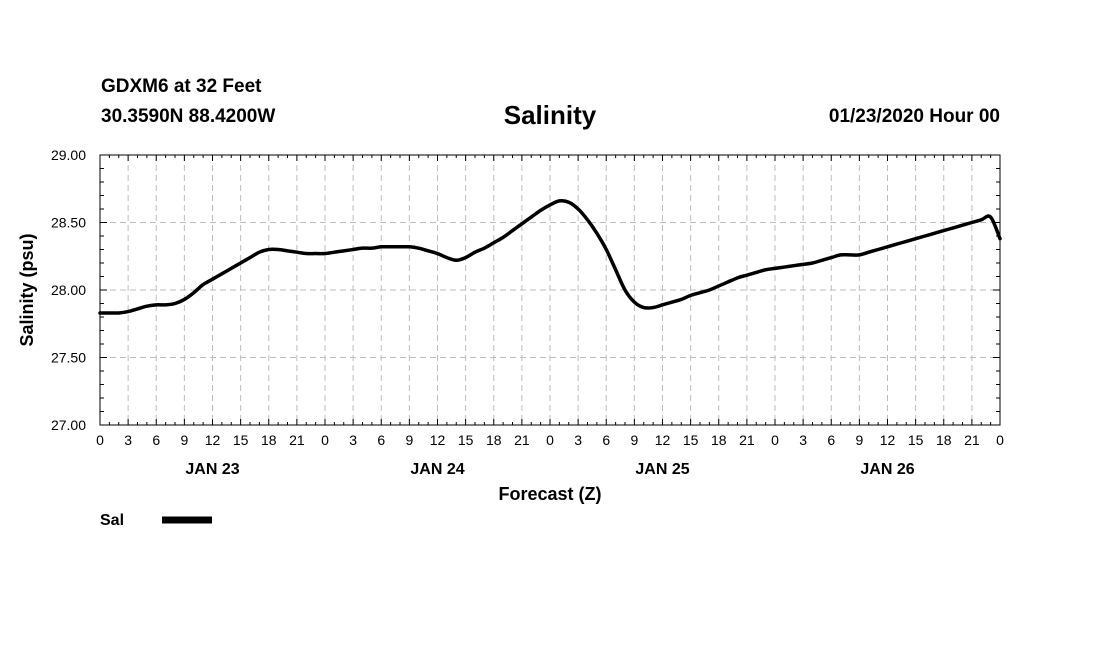 The width and height of the screenshot is (1100, 650). Describe the element at coordinates (914, 116) in the screenshot. I see `forecast-datetime: 01/23/2020 Hour 00` at that location.